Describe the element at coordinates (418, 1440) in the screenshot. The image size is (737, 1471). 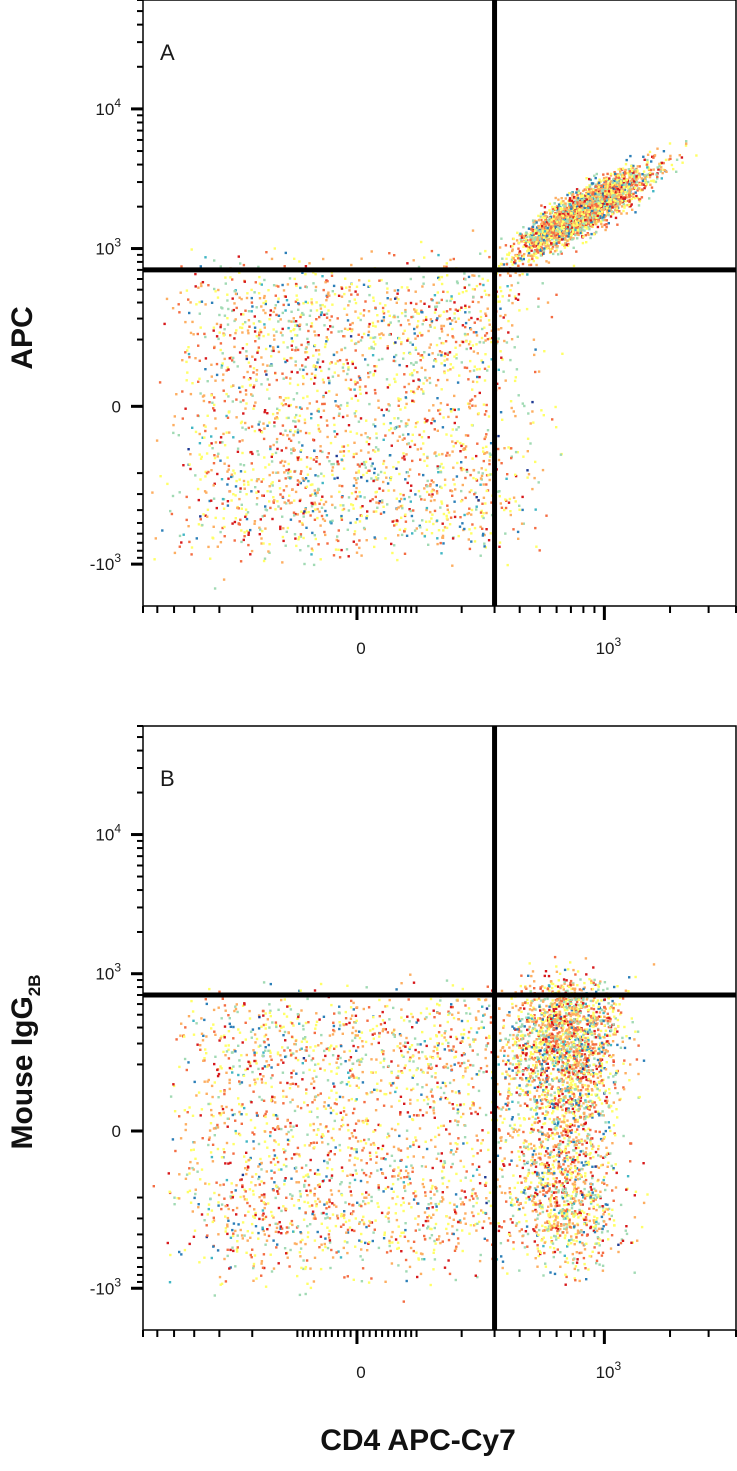
I see `x-axis-title: CD4 APC-Cy7` at that location.